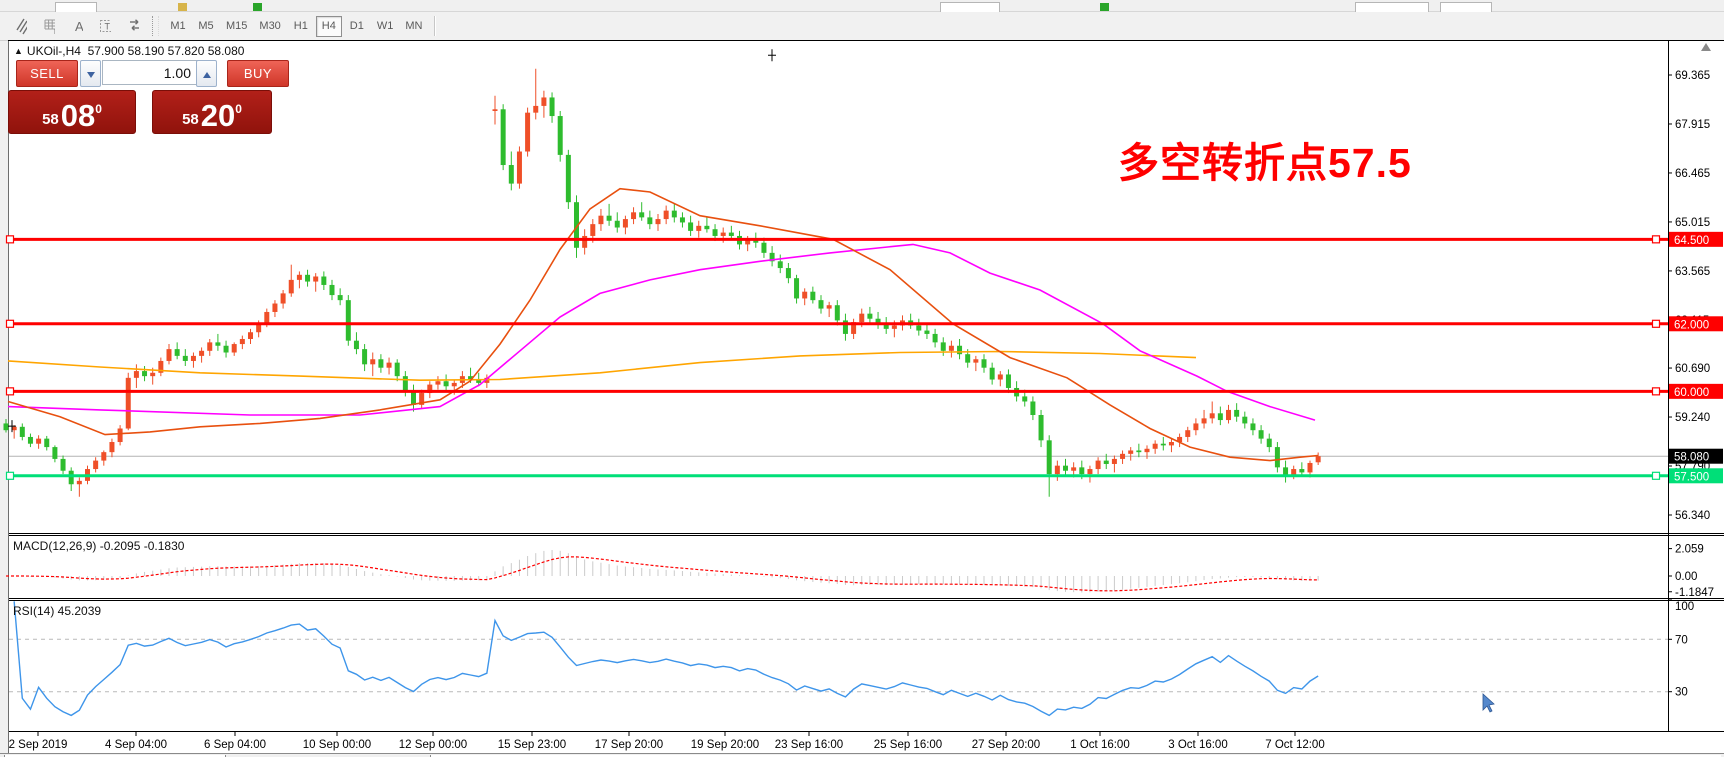  What do you see at coordinates (662, 574) in the screenshot?
I see `macd-signal-line` at bounding box center [662, 574].